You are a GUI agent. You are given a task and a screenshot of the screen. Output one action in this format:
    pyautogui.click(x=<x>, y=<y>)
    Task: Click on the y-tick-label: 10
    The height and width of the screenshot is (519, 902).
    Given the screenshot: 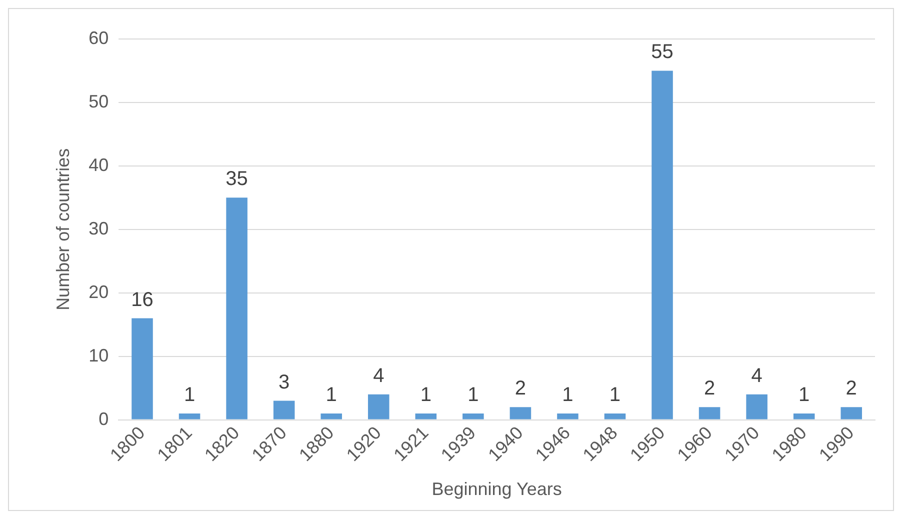 What is the action you would take?
    pyautogui.click(x=98, y=355)
    